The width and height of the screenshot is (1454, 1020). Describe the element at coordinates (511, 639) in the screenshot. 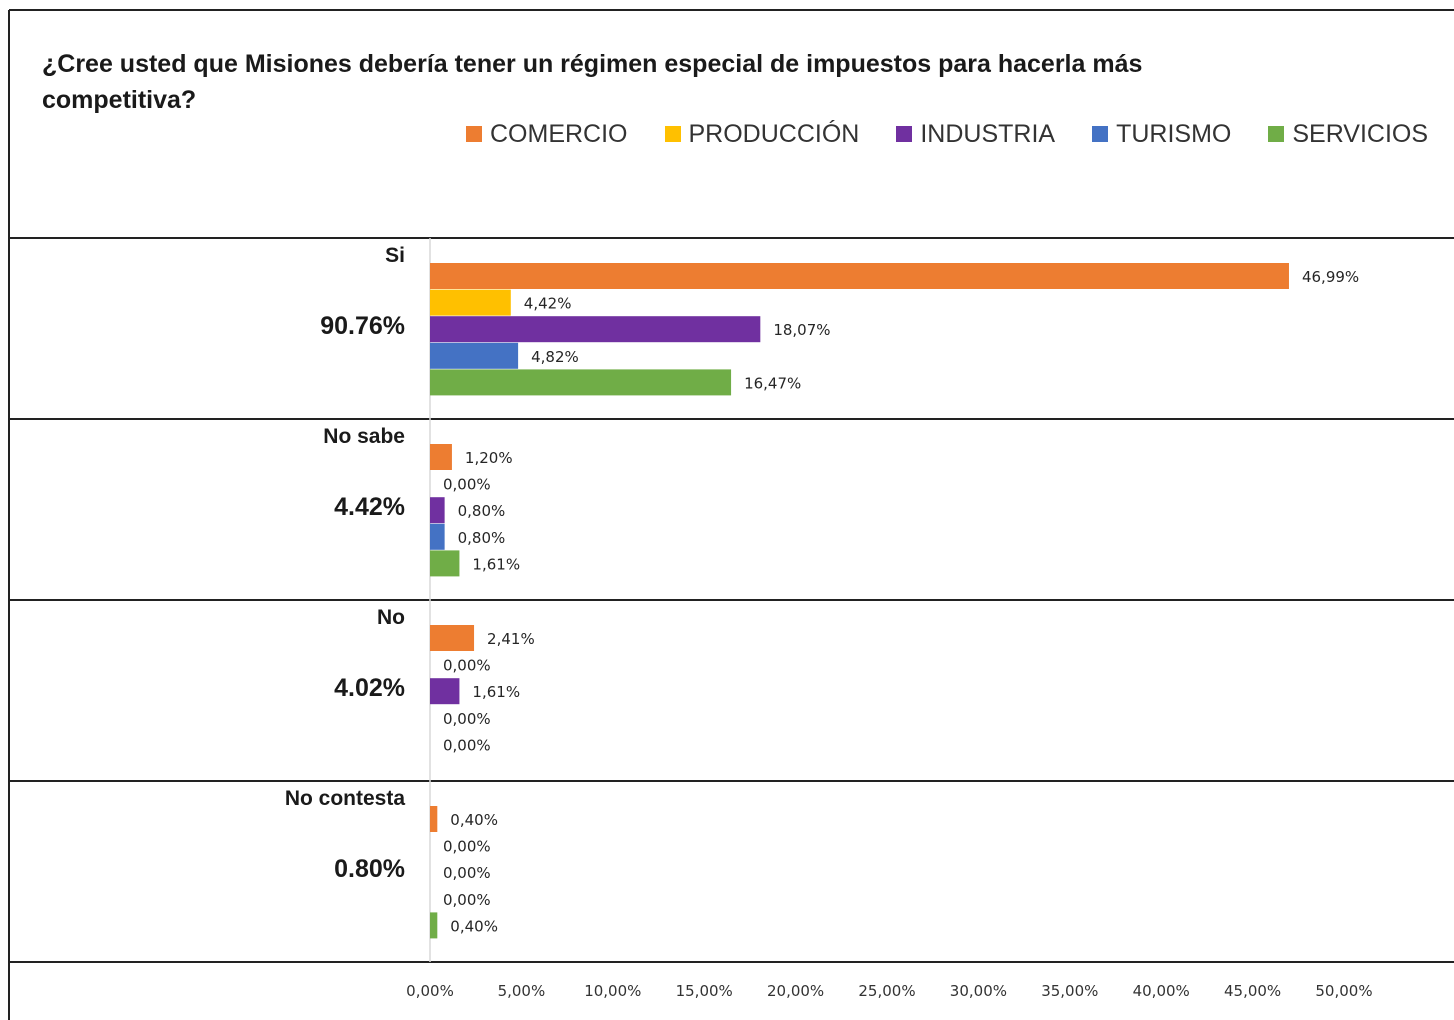

I see `data-label-no-comercio: 2,41%` at that location.